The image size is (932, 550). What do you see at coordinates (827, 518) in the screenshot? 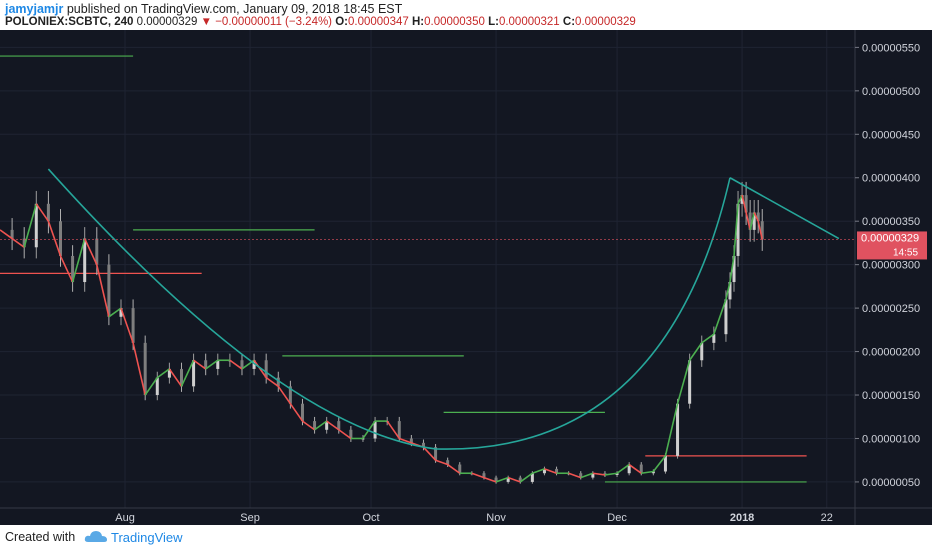
I see `time-axis-label: 22` at bounding box center [827, 518].